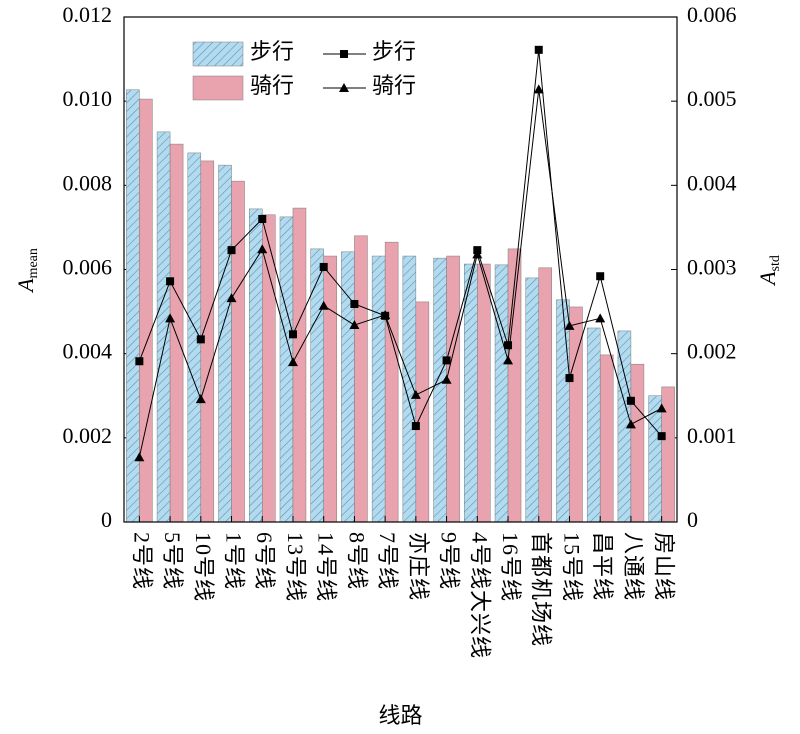 The width and height of the screenshot is (800, 734). Describe the element at coordinates (712, 182) in the screenshot. I see `y2-tick-label: 0.004` at that location.